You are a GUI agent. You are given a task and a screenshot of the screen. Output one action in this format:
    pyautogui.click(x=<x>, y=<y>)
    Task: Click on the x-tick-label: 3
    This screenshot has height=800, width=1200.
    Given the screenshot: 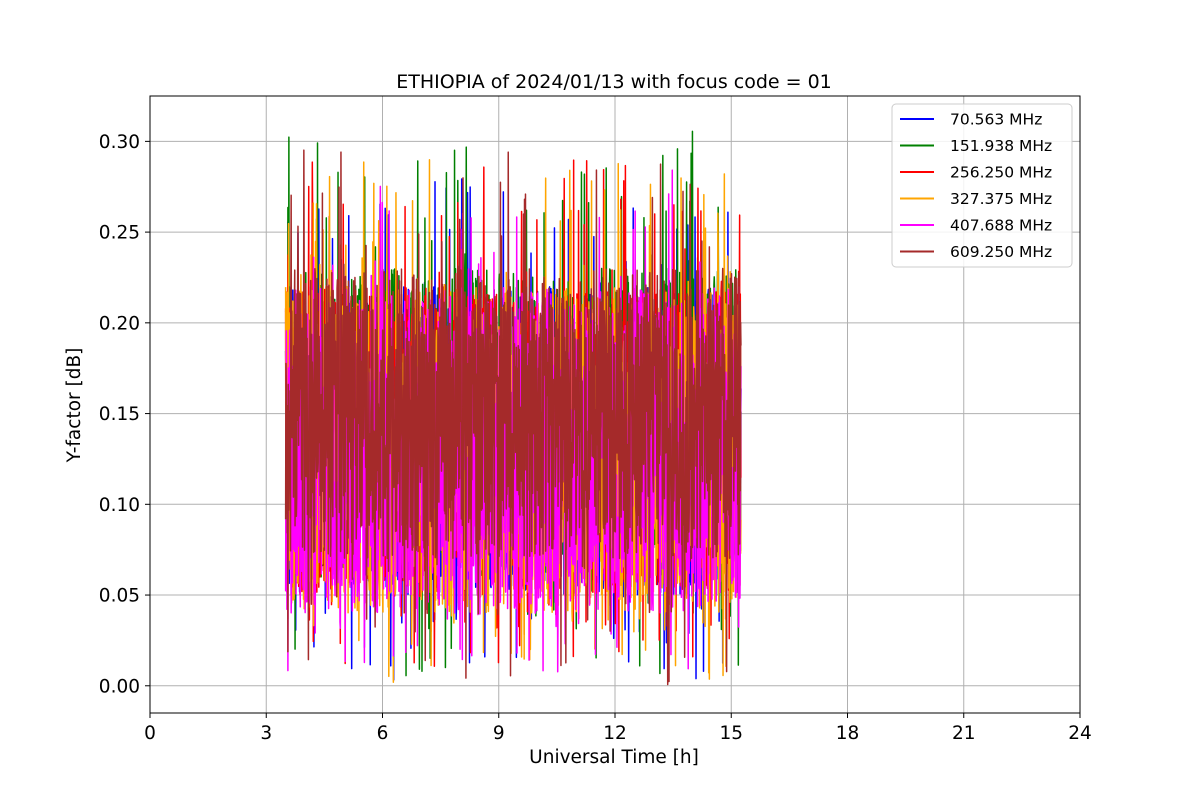 What is the action you would take?
    pyautogui.click(x=266, y=733)
    